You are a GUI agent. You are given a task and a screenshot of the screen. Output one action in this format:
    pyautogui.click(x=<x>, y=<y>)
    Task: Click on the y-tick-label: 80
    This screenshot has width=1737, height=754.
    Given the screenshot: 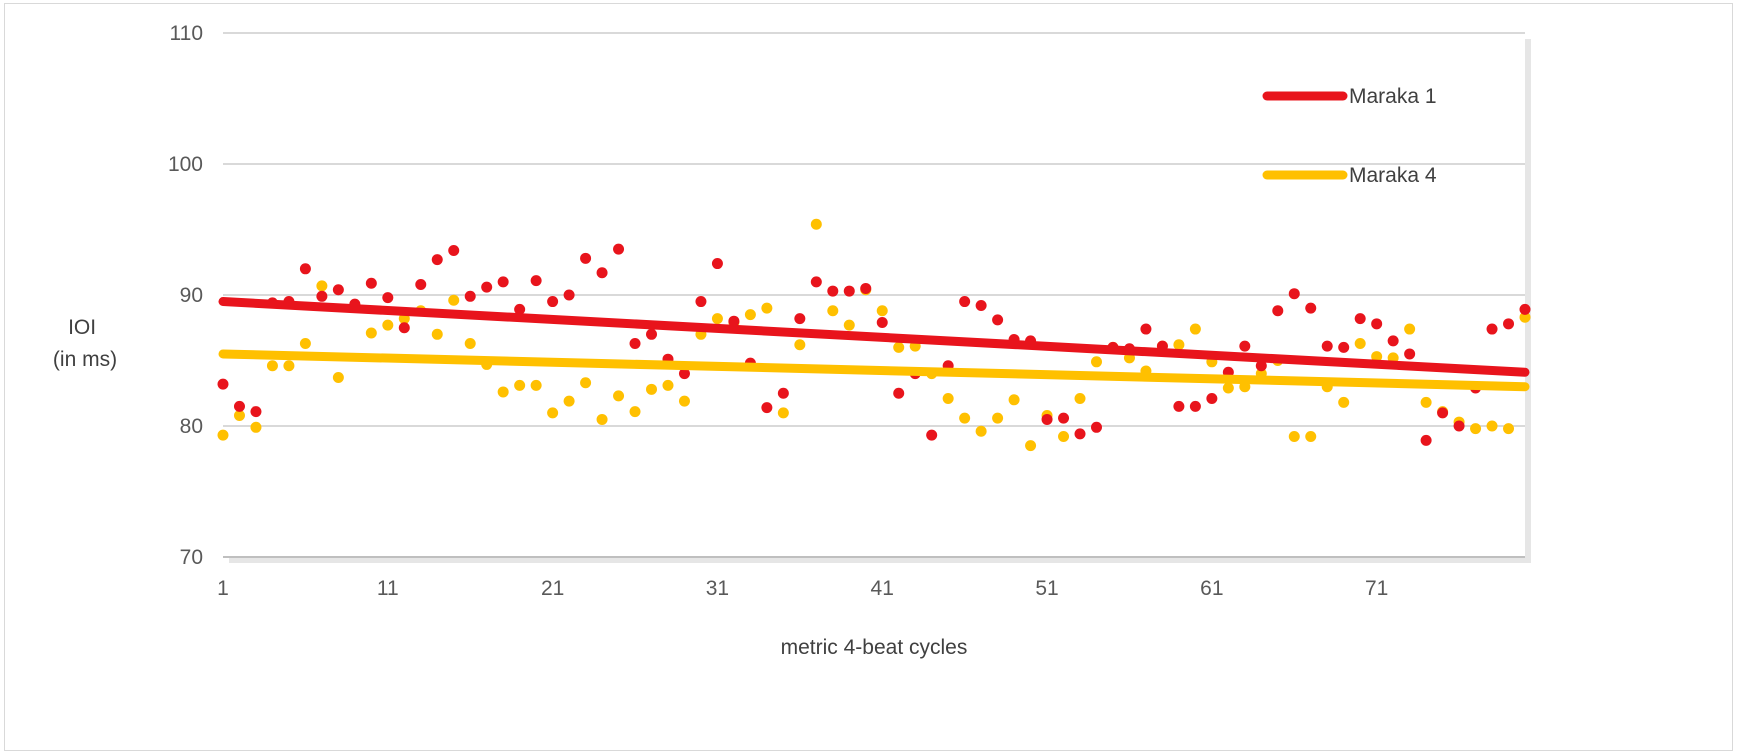 What is the action you would take?
    pyautogui.click(x=191, y=426)
    